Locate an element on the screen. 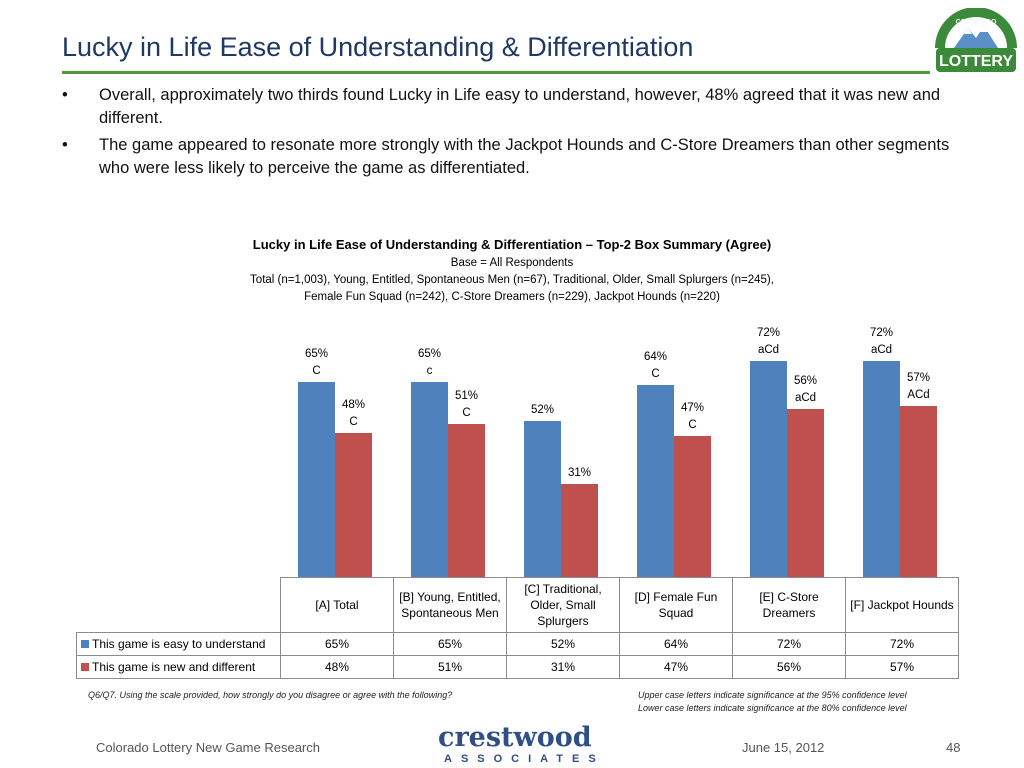  page-number: 48 is located at coordinates (953, 747).